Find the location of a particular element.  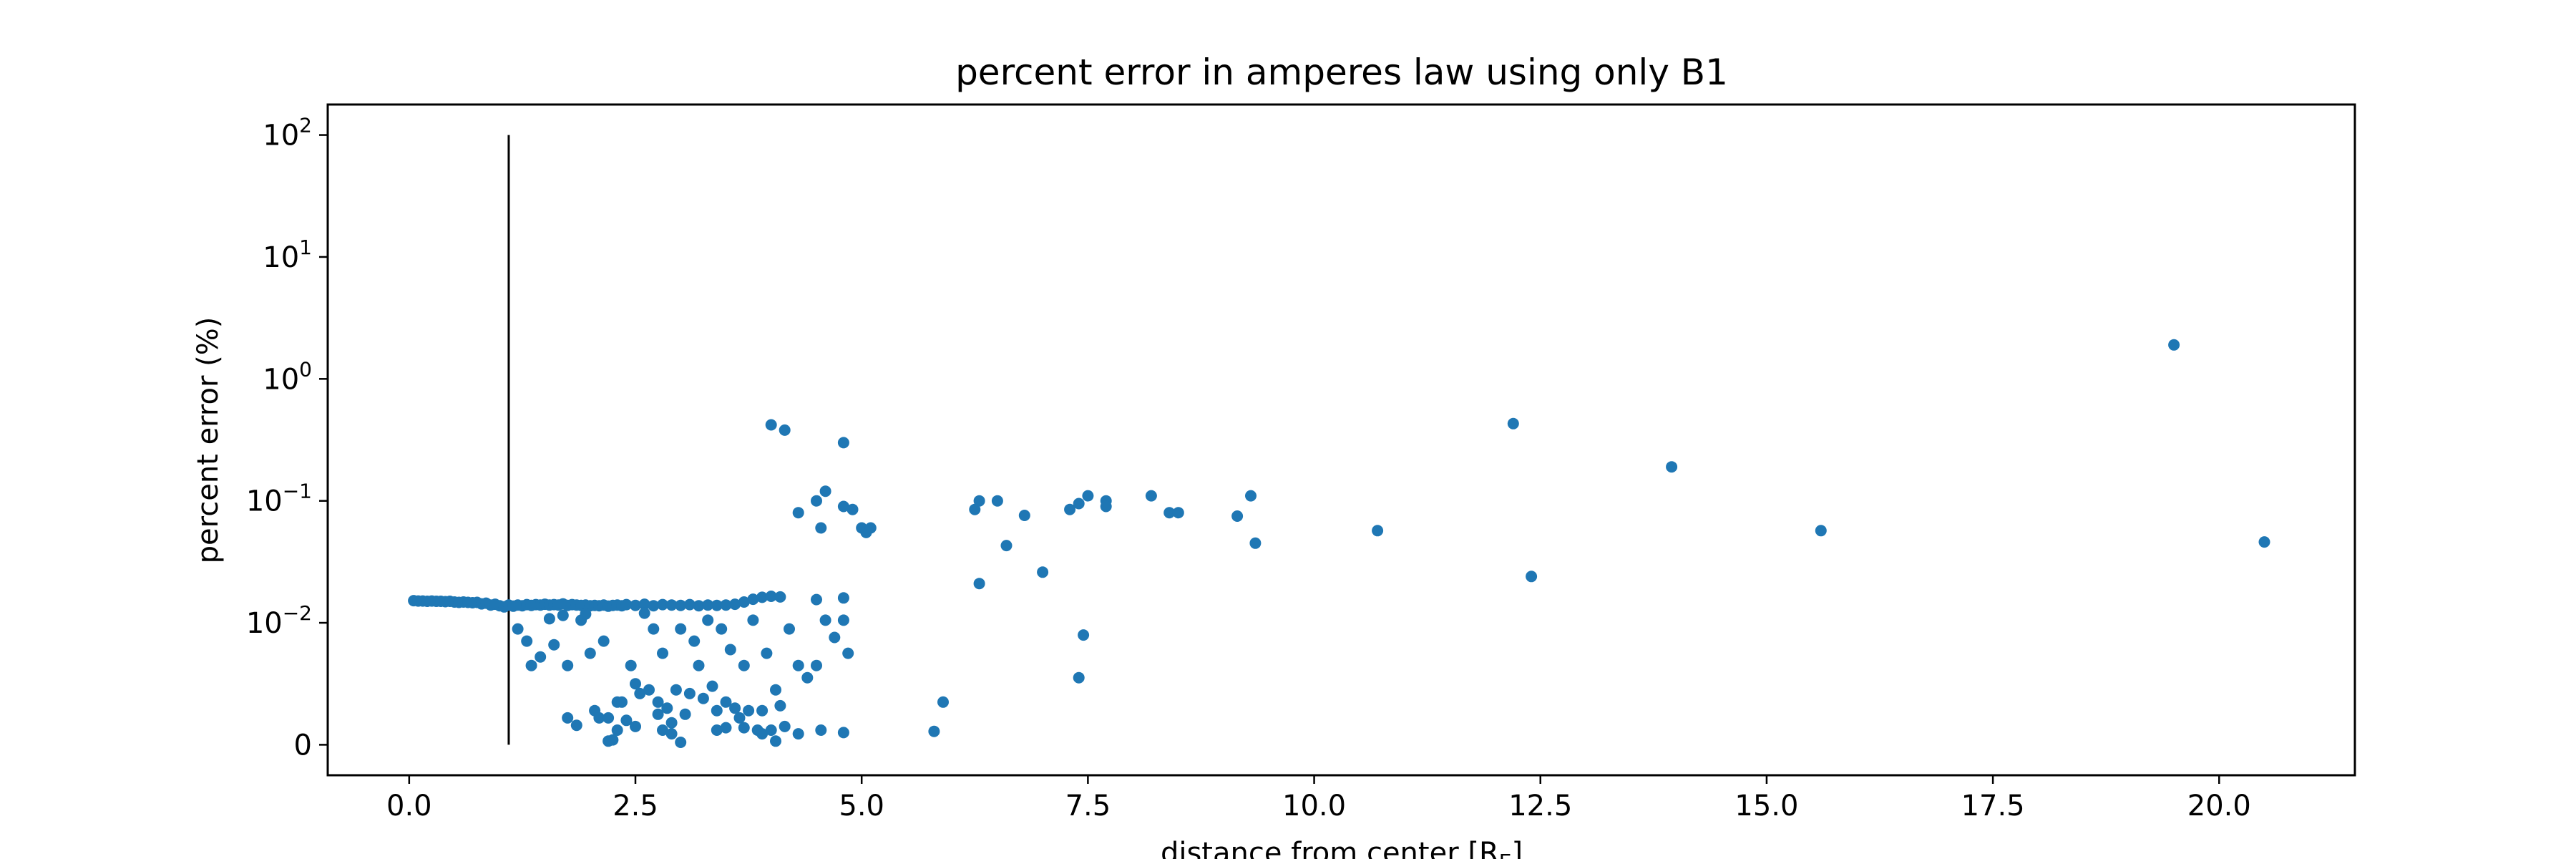

y-tick-label: 10⁻² is located at coordinates (279, 620).